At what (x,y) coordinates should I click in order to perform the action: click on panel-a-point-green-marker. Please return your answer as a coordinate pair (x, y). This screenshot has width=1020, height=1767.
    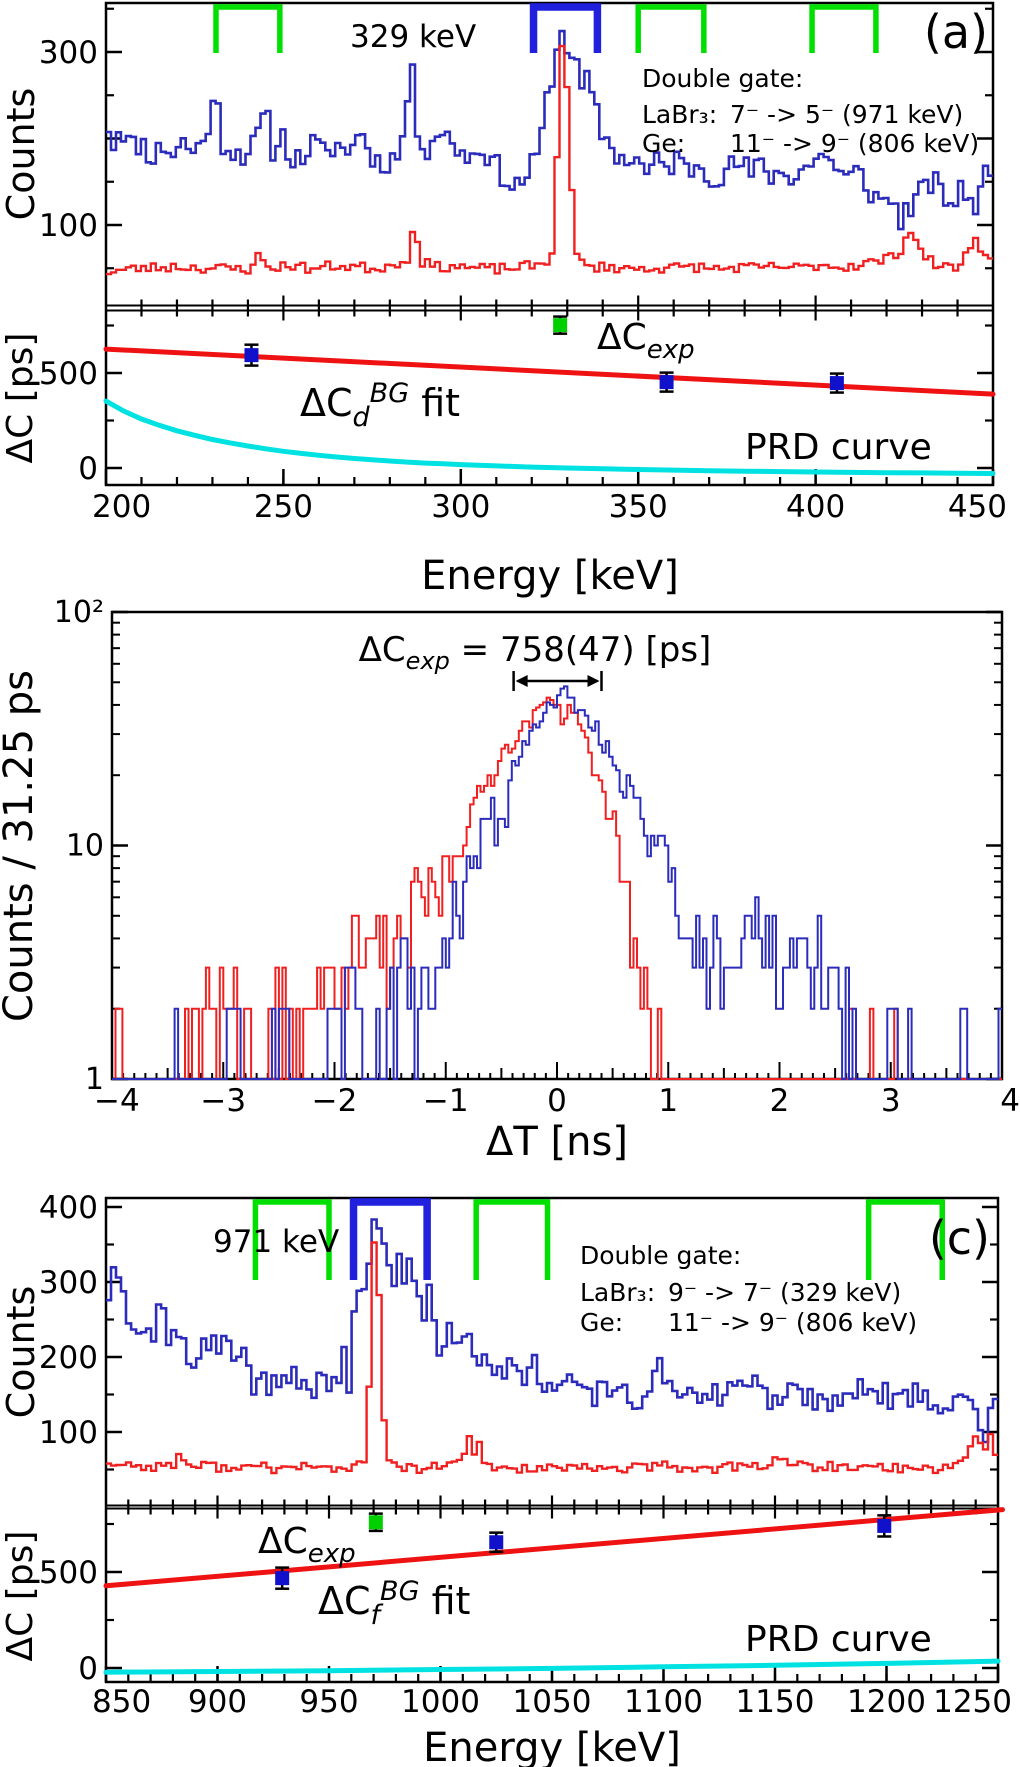
    Looking at the image, I should click on (560, 325).